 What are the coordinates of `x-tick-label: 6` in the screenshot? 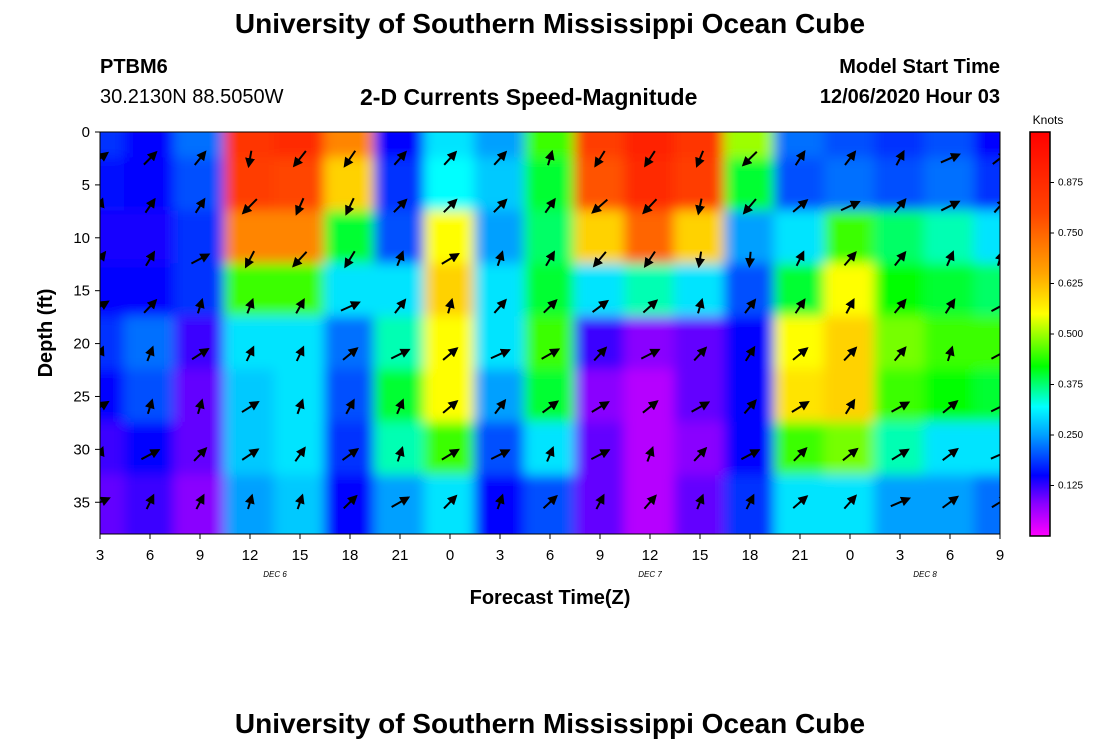 It's located at (950, 555).